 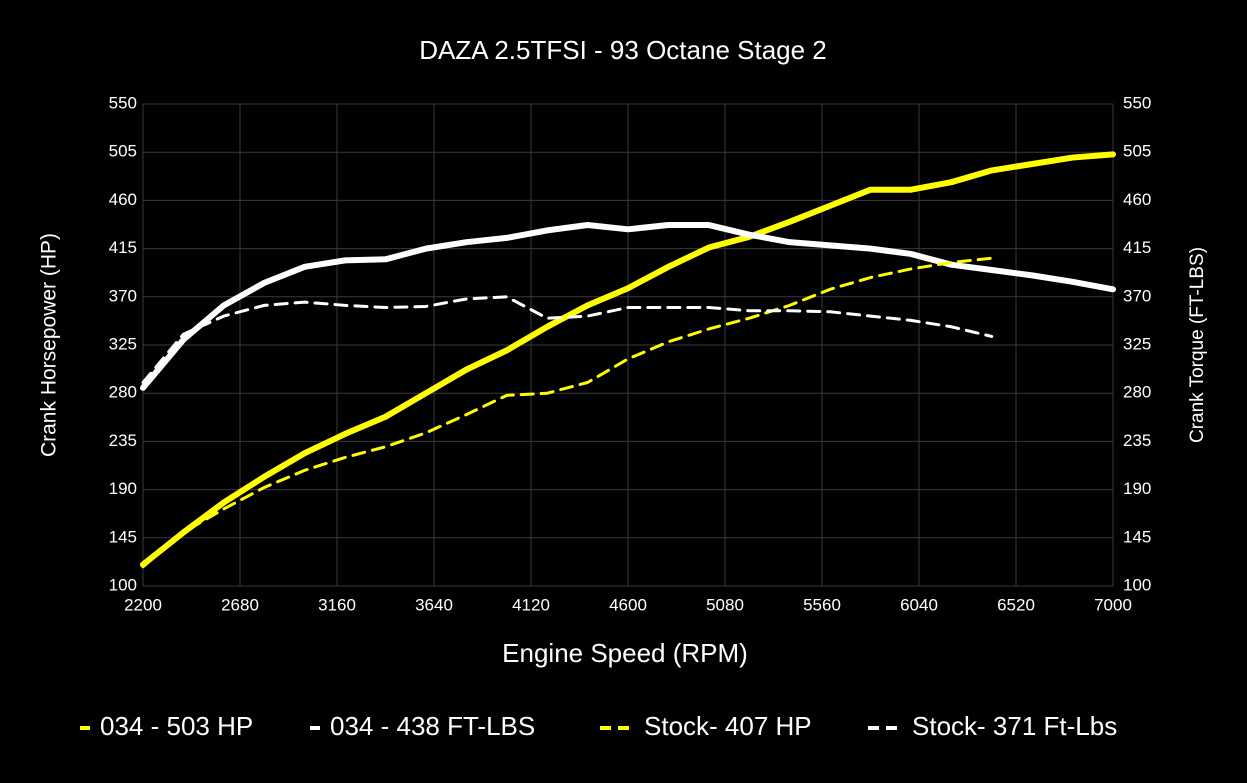 I want to click on y2-tick-label: 100, so click(x=1137, y=584).